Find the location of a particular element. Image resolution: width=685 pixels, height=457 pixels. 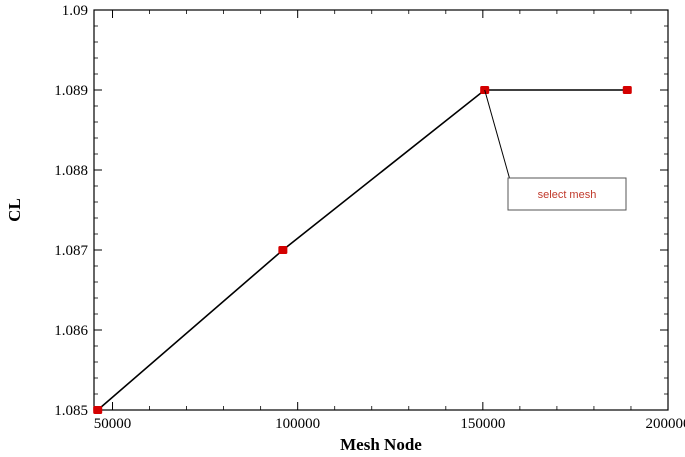

x-tick-label: 150000 is located at coordinates (482, 424).